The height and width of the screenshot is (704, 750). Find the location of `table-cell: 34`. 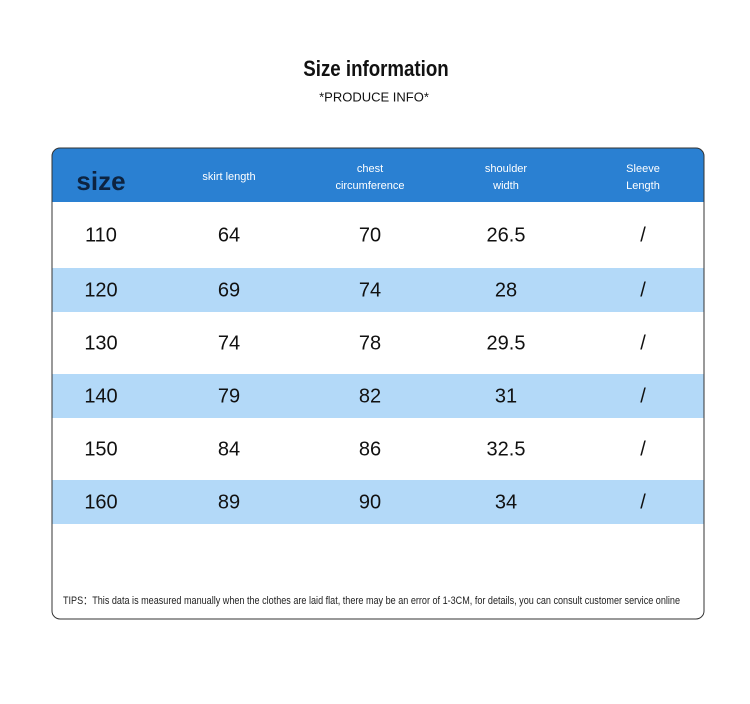

table-cell: 34 is located at coordinates (506, 502).